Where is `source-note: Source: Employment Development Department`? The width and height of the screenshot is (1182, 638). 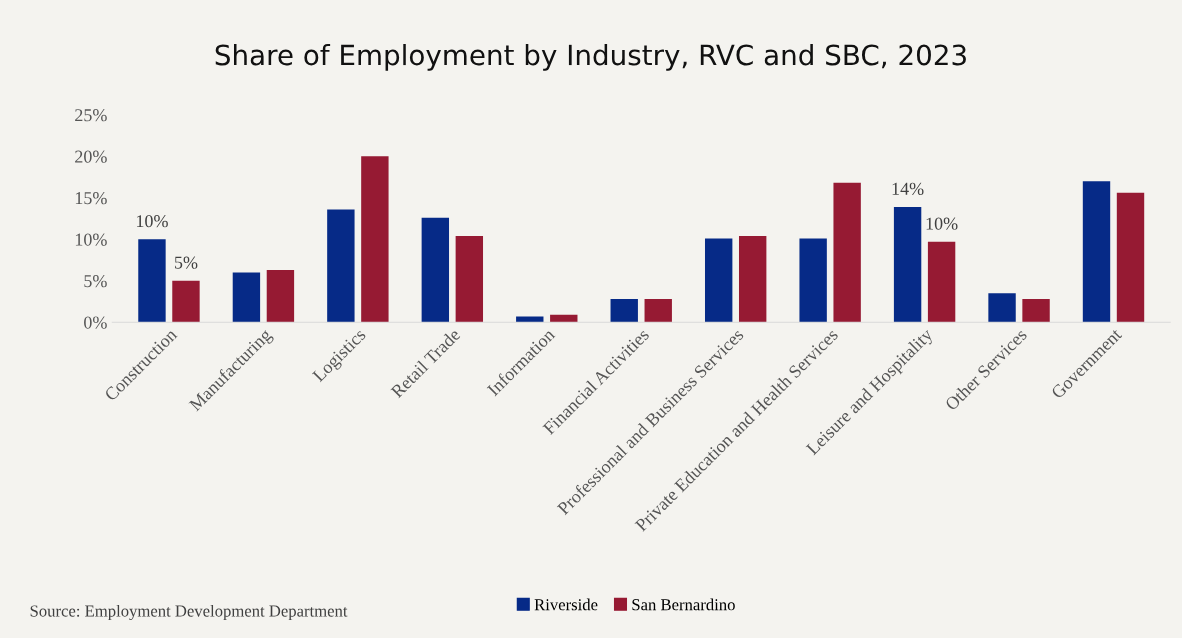
source-note: Source: Employment Development Department is located at coordinates (189, 612).